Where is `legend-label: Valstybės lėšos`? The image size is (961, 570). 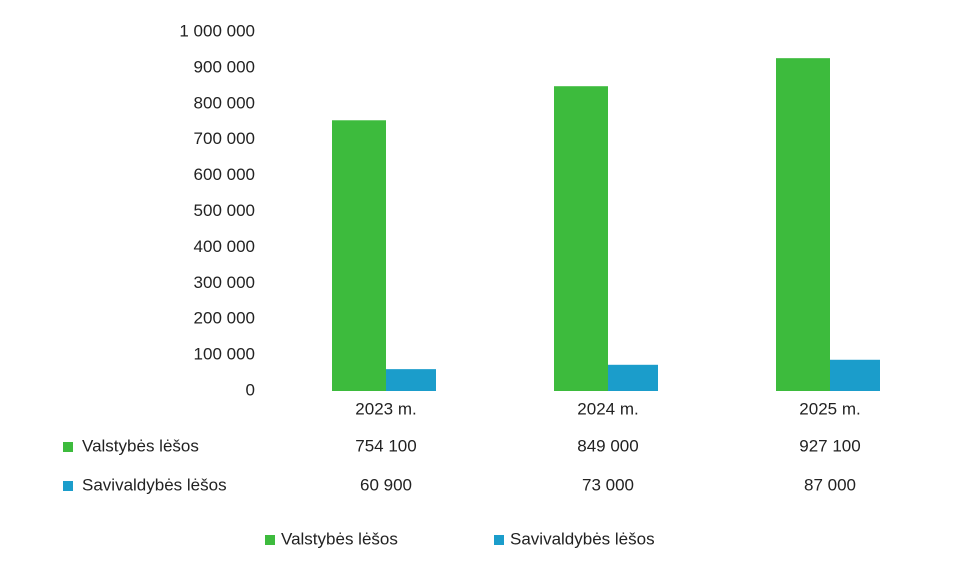
legend-label: Valstybės lėšos is located at coordinates (339, 538).